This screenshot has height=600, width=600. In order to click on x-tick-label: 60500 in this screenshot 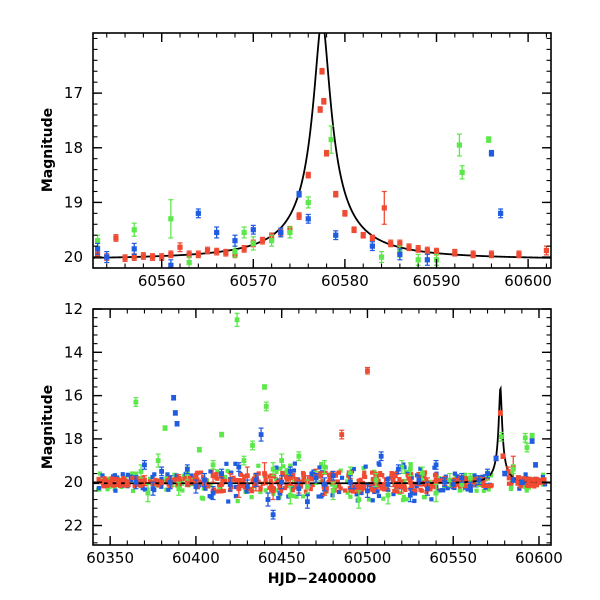, I will do `click(368, 558)`.